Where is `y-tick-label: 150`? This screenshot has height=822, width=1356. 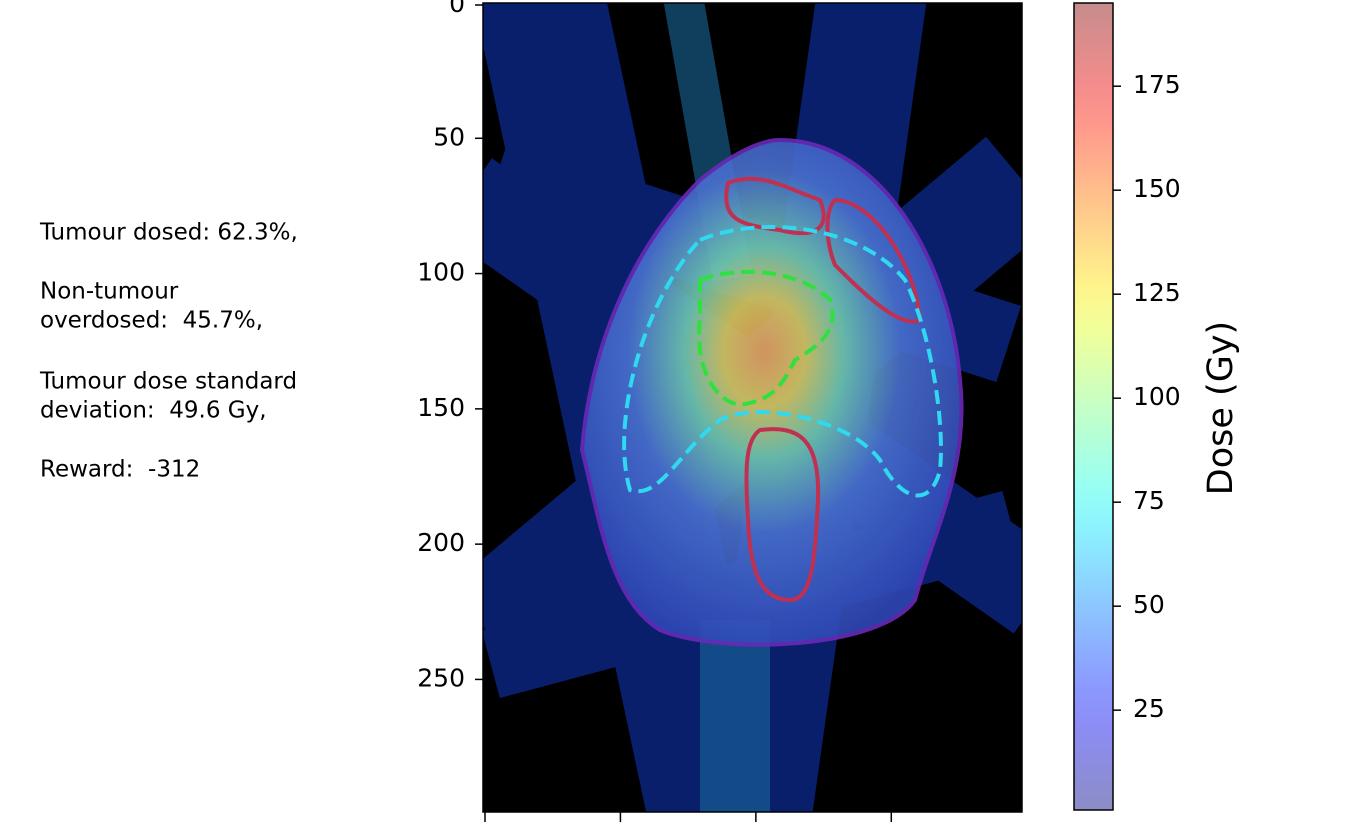 y-tick-label: 150 is located at coordinates (441, 407).